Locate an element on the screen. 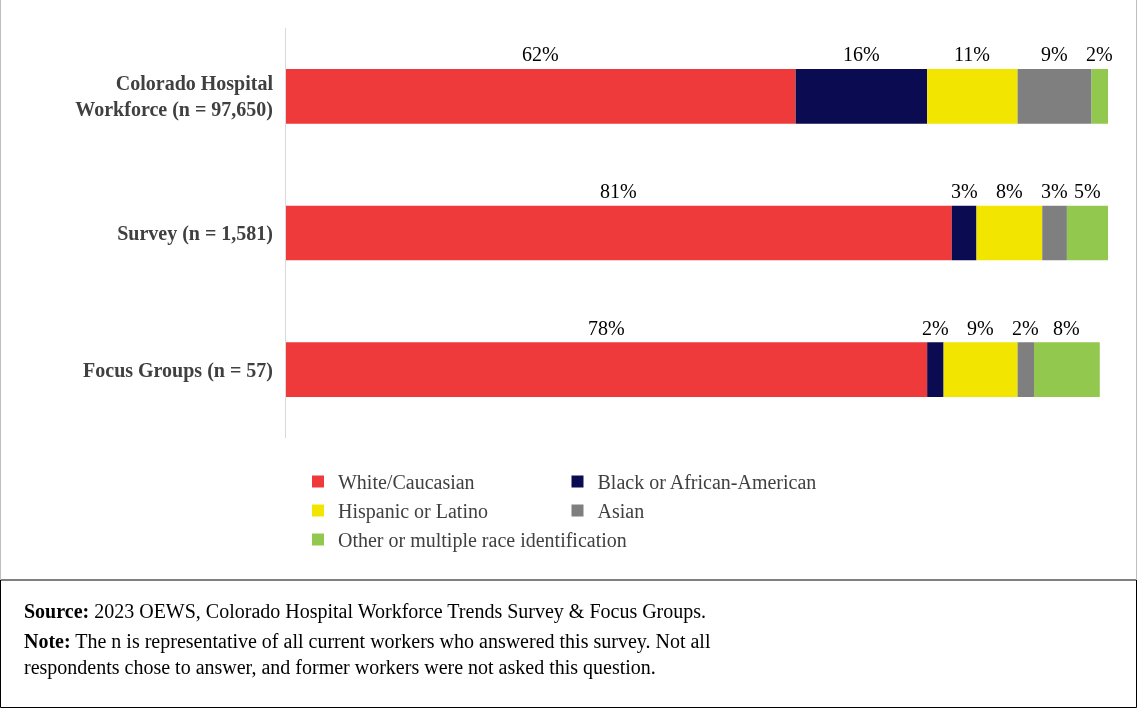 The image size is (1137, 708). y-tick-label: Colorado Hospital Workforce (n = 97,650) is located at coordinates (174, 97).